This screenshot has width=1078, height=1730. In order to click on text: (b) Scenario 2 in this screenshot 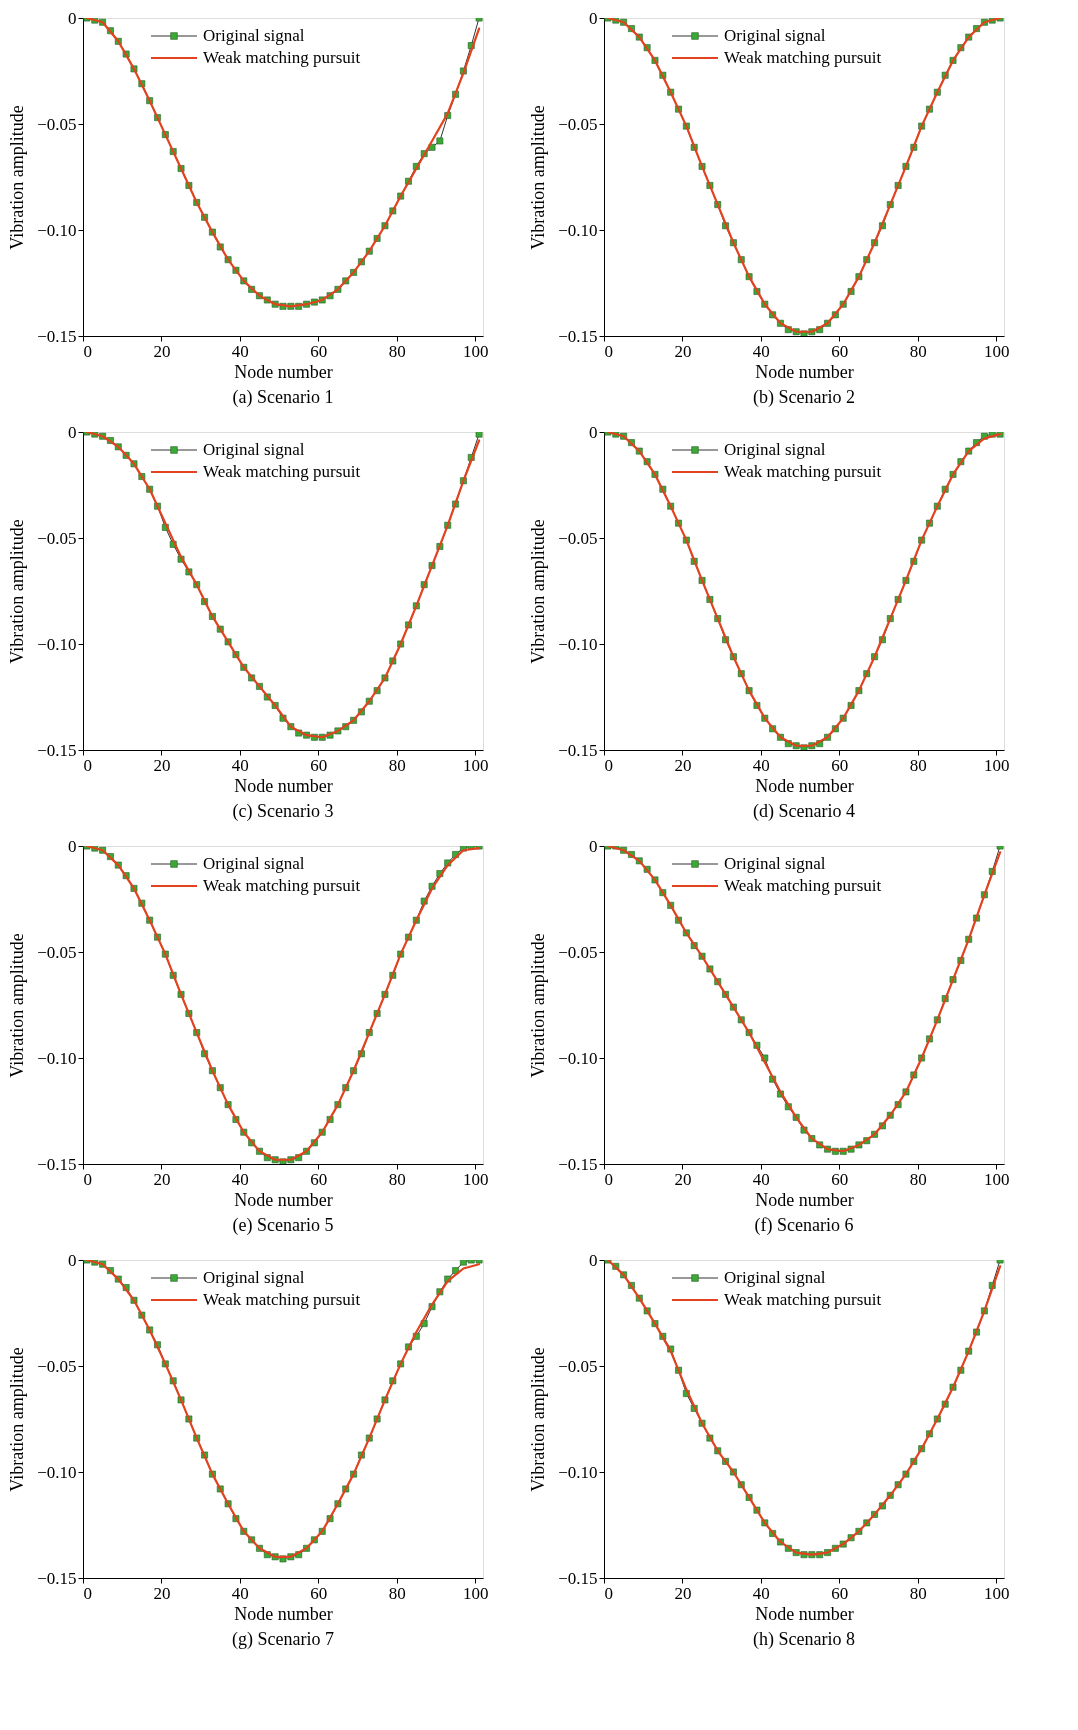, I will do `click(804, 397)`.